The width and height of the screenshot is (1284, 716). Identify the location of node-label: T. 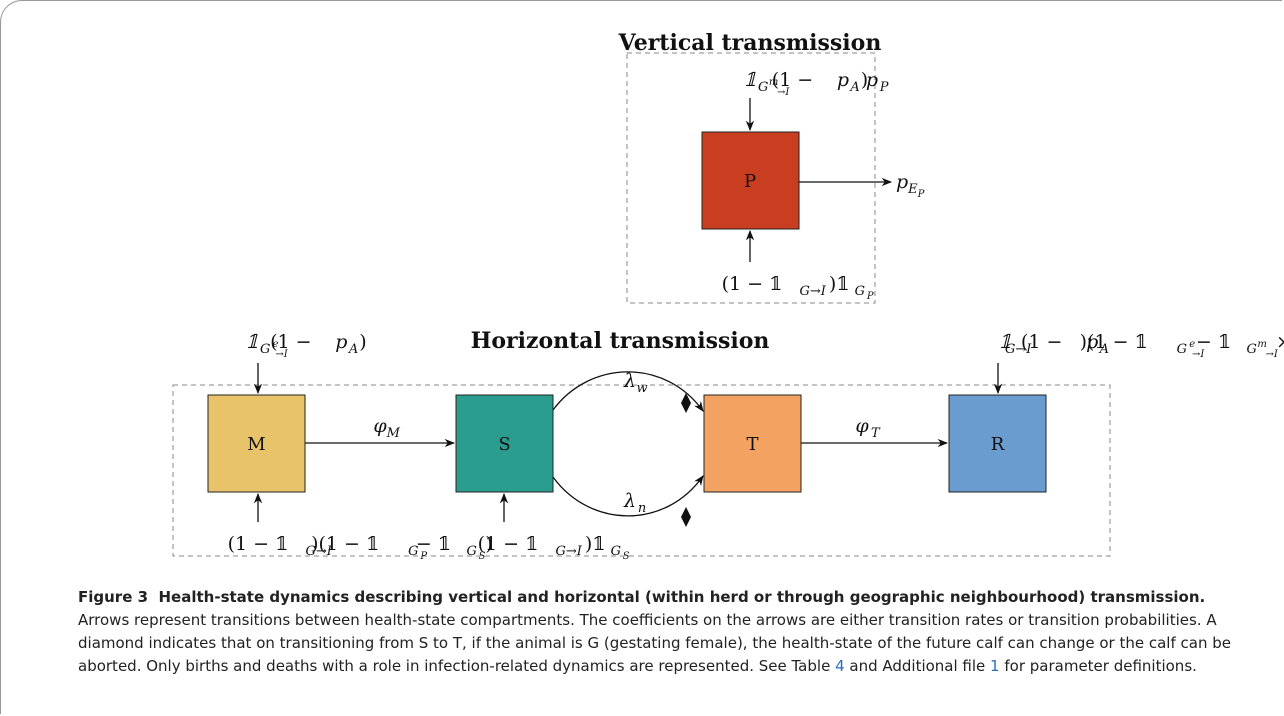
(752, 444).